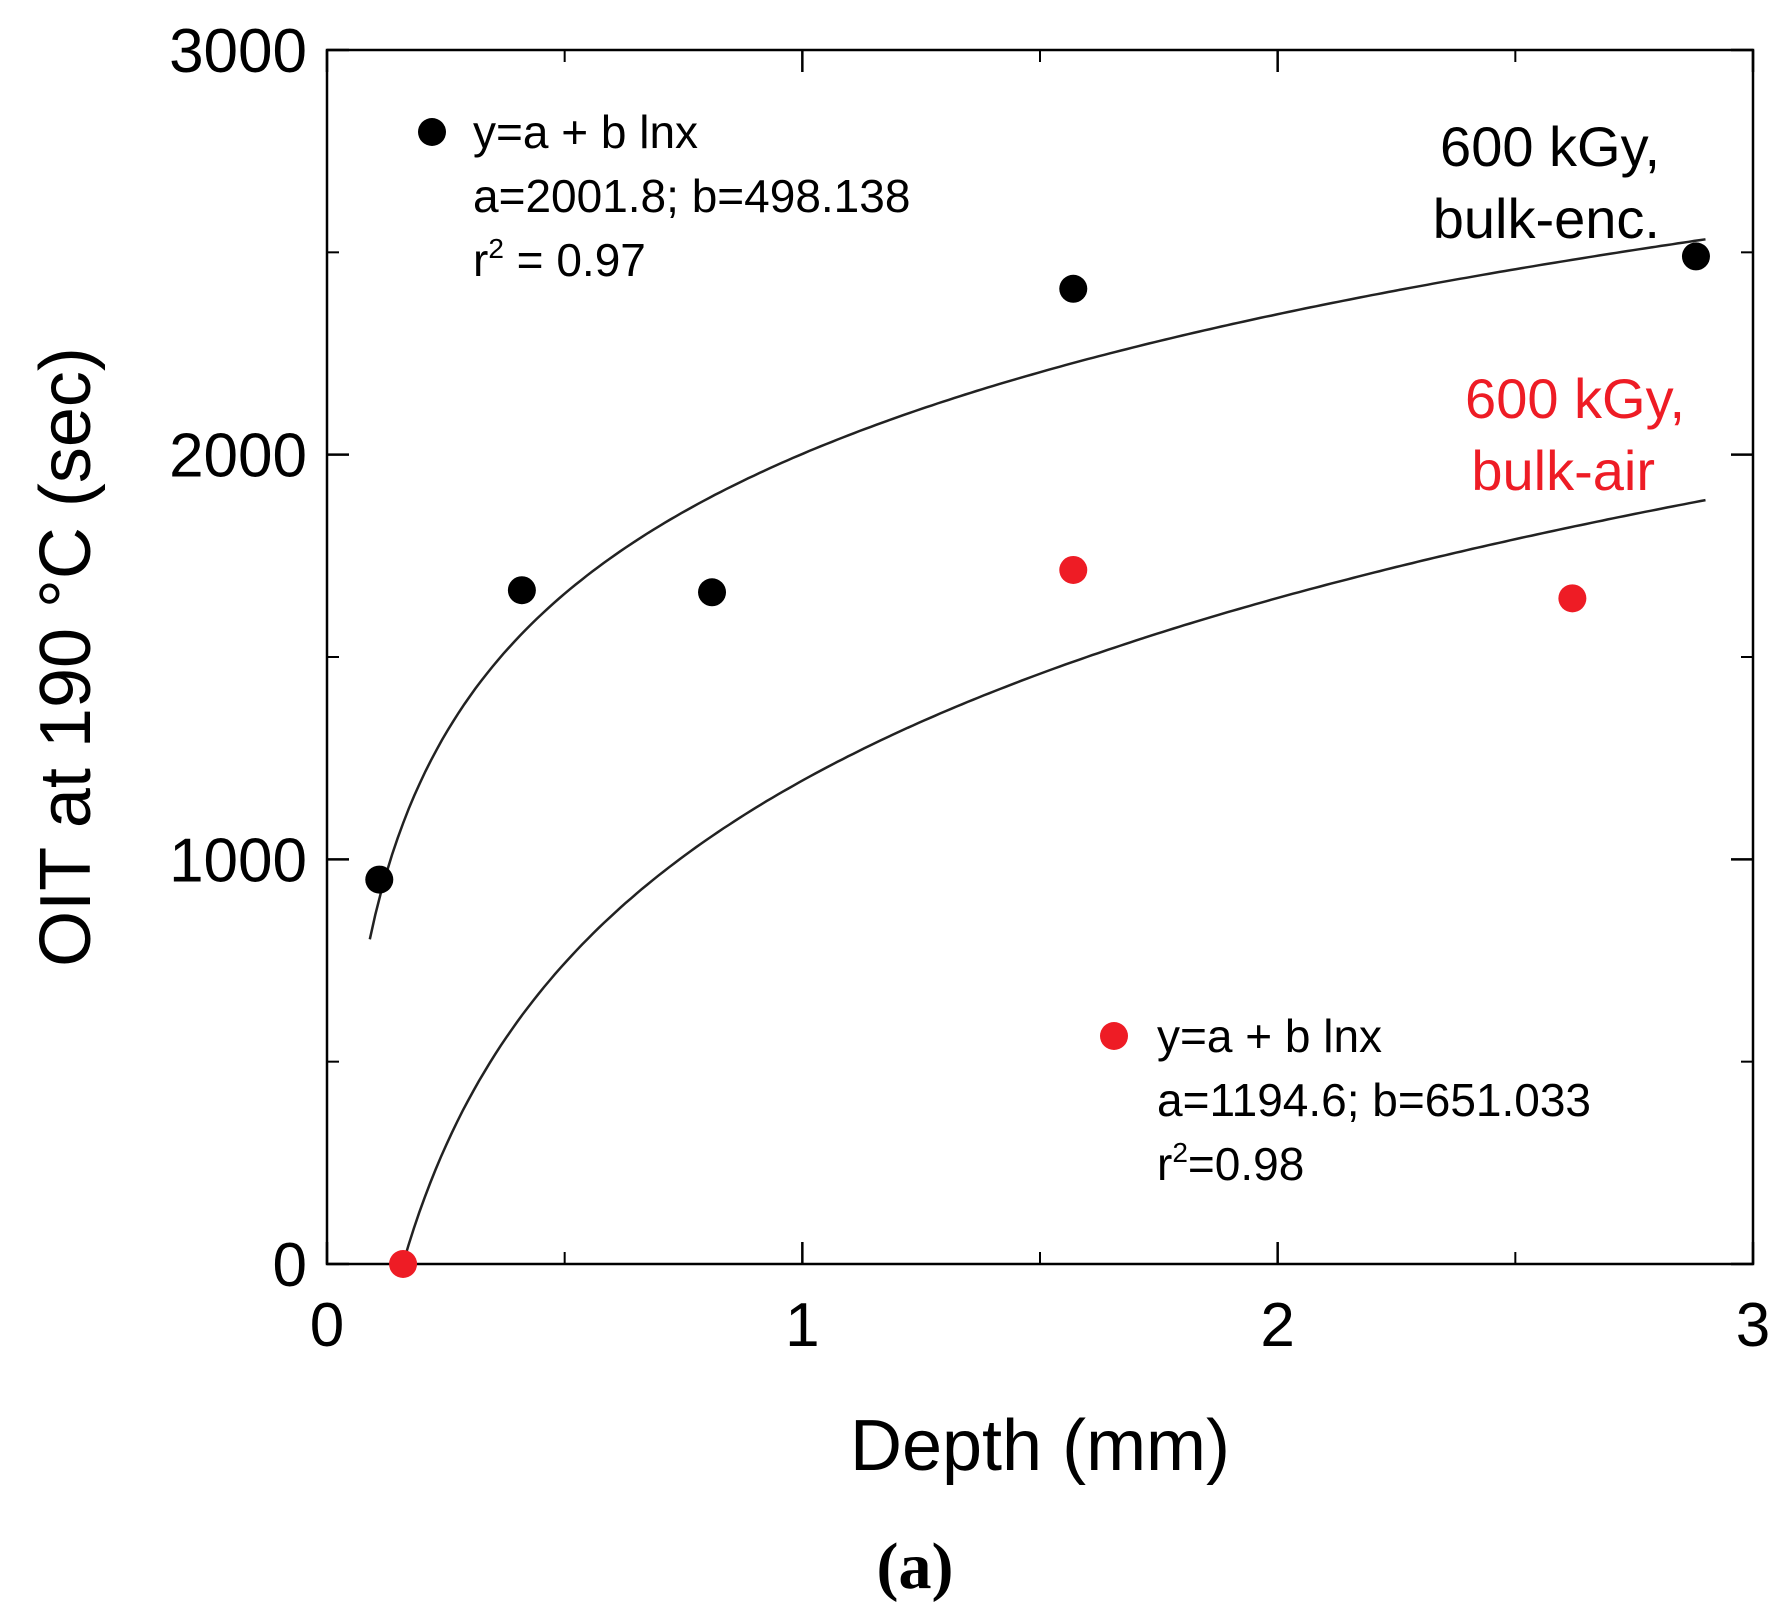 This screenshot has height=1606, width=1781. What do you see at coordinates (1040, 1446) in the screenshot?
I see `x-axis-title: Depth (mm)` at bounding box center [1040, 1446].